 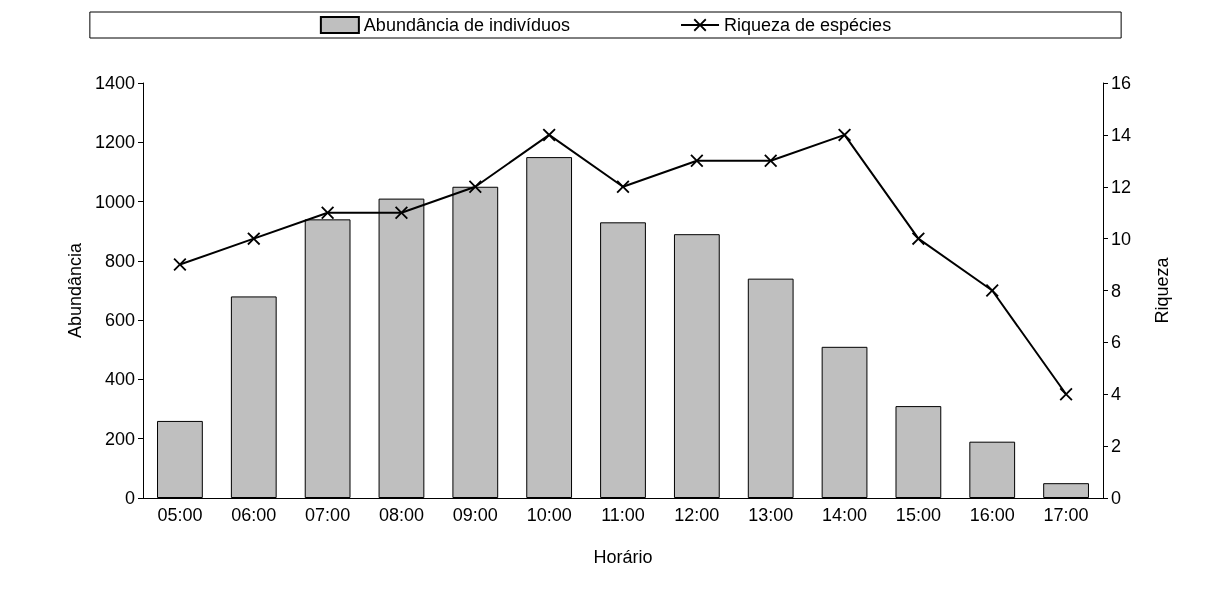 What do you see at coordinates (549, 515) in the screenshot?
I see `x-tick-label: 10:00` at bounding box center [549, 515].